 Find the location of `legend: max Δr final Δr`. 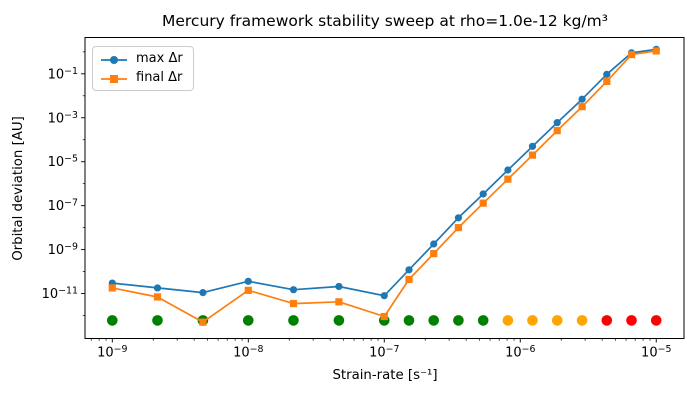

legend: max Δr final Δr is located at coordinates (143, 68).